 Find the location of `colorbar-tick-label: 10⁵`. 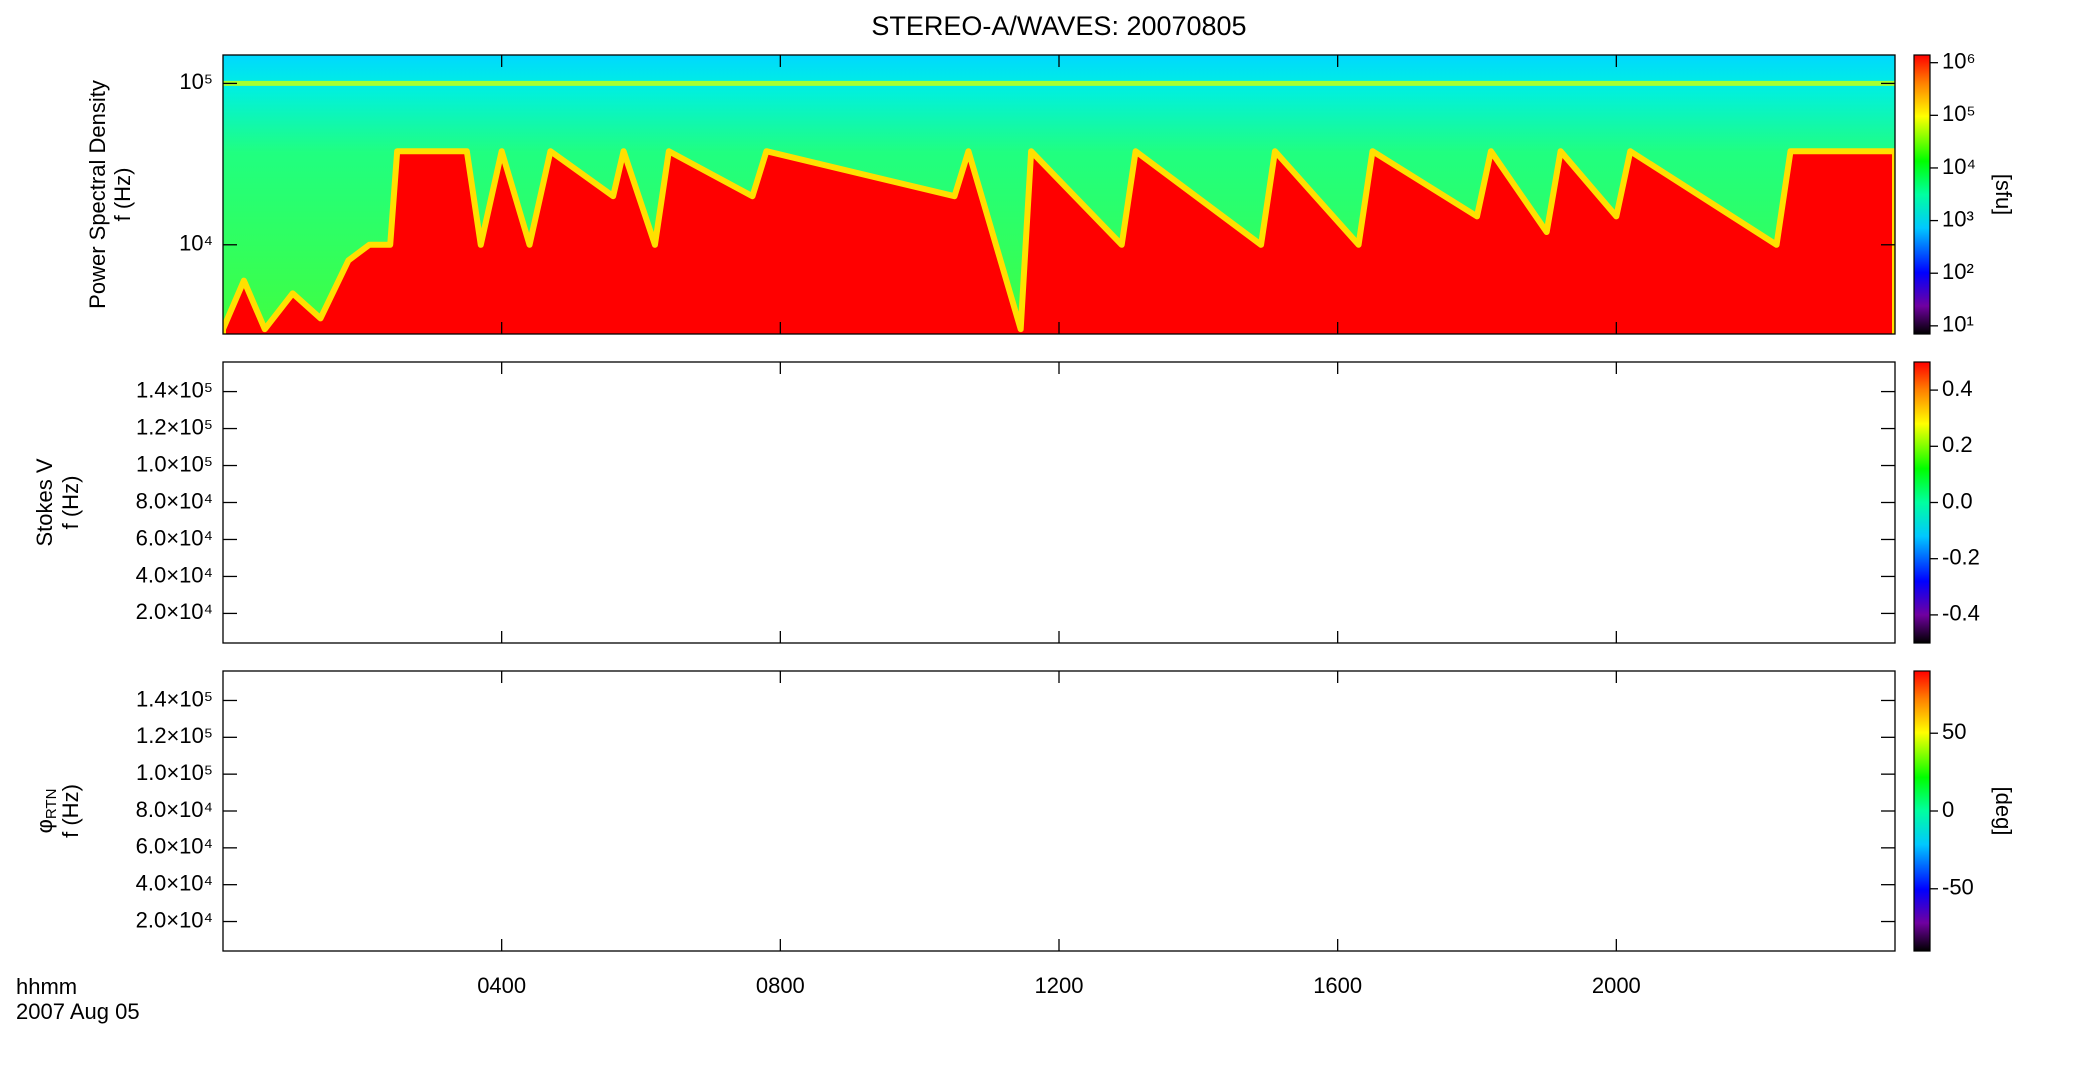

colorbar-tick-label: 10⁵ is located at coordinates (1959, 113).